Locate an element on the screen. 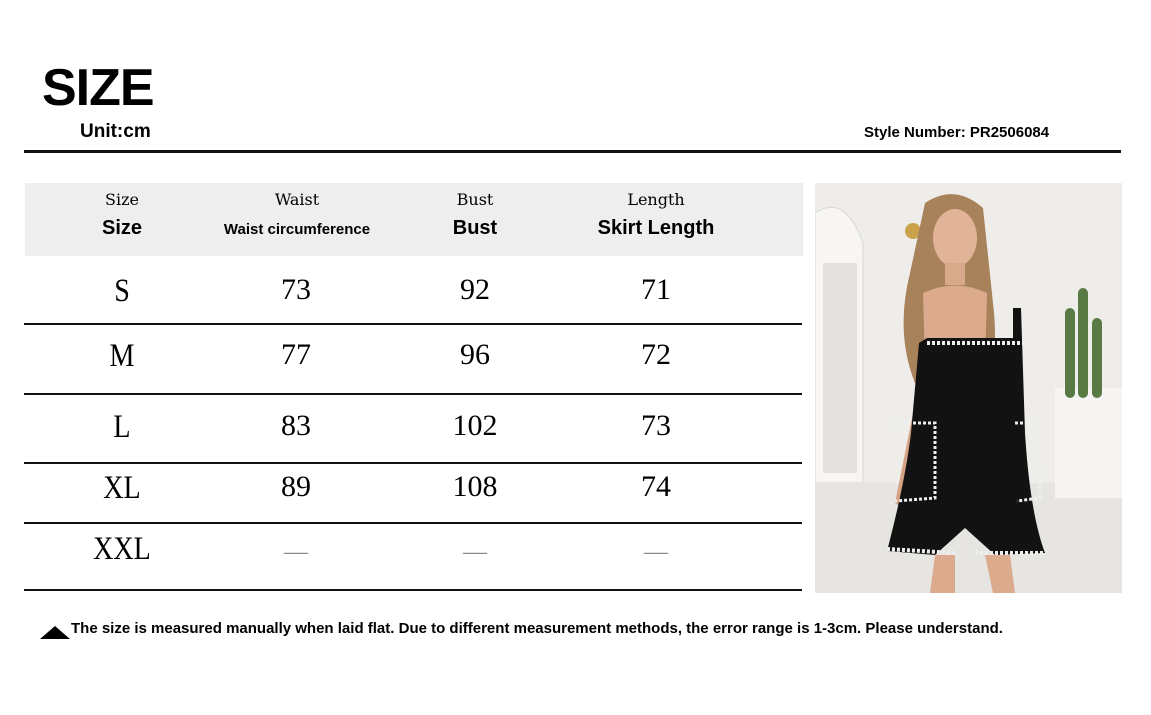 The image size is (1151, 715). size-cell: XL is located at coordinates (122, 488).